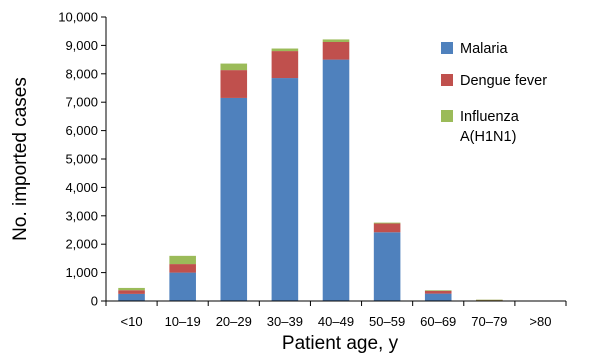 This screenshot has height=353, width=596. I want to click on y-tick-label: 4,000, so click(81, 187).